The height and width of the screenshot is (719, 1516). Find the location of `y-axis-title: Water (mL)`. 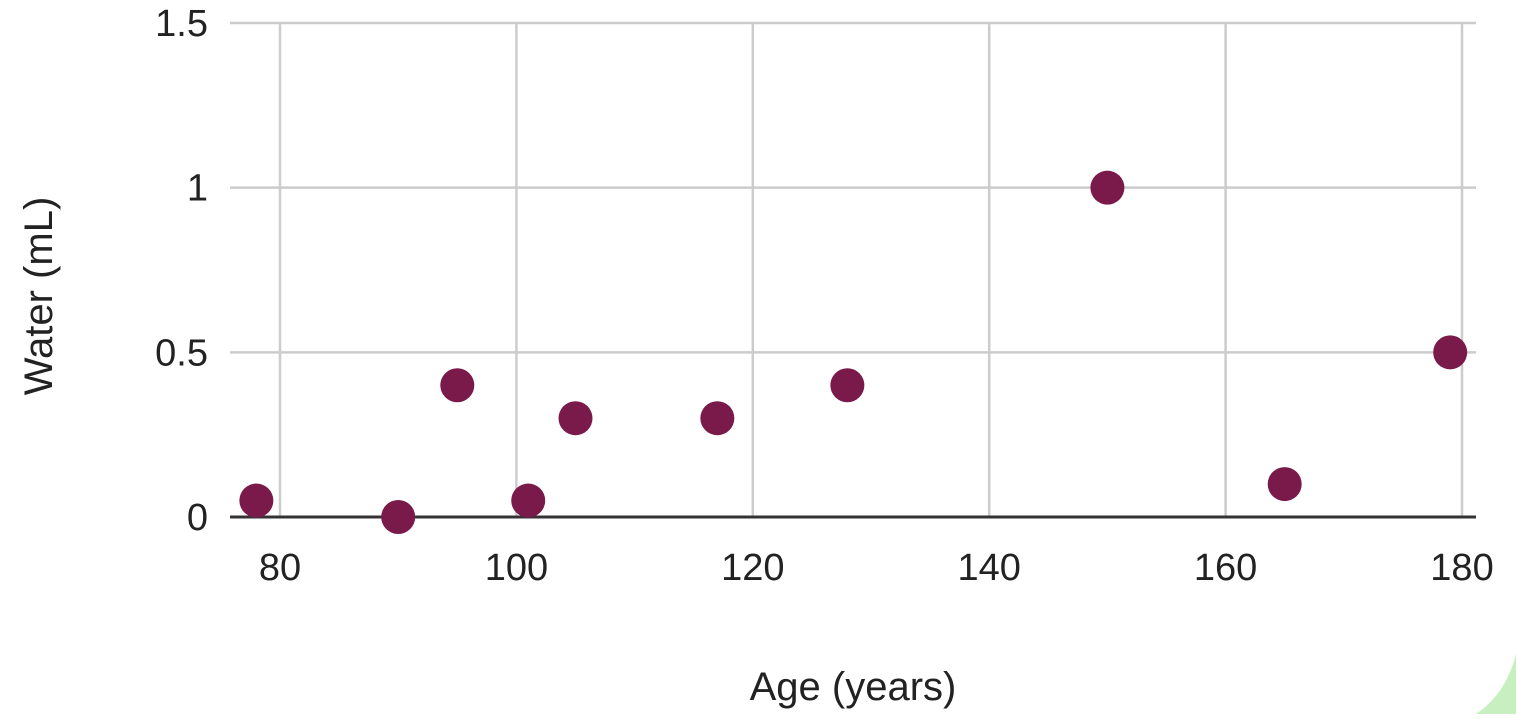

y-axis-title: Water (mL) is located at coordinates (39, 296).